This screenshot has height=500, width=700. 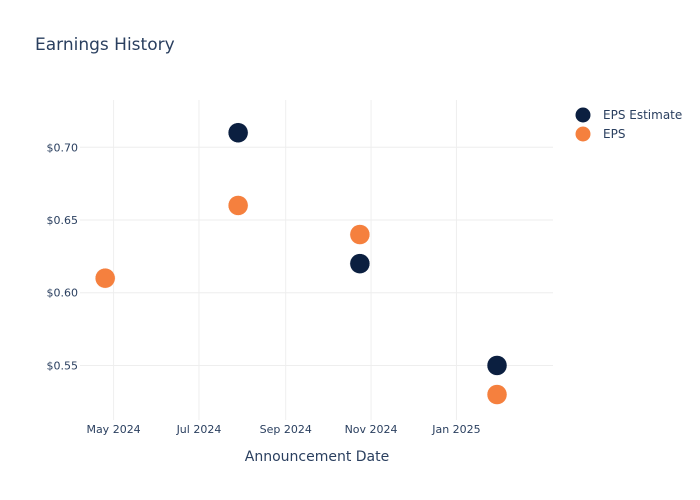 What do you see at coordinates (63, 293) in the screenshot?
I see `y-tick-label: $0.60` at bounding box center [63, 293].